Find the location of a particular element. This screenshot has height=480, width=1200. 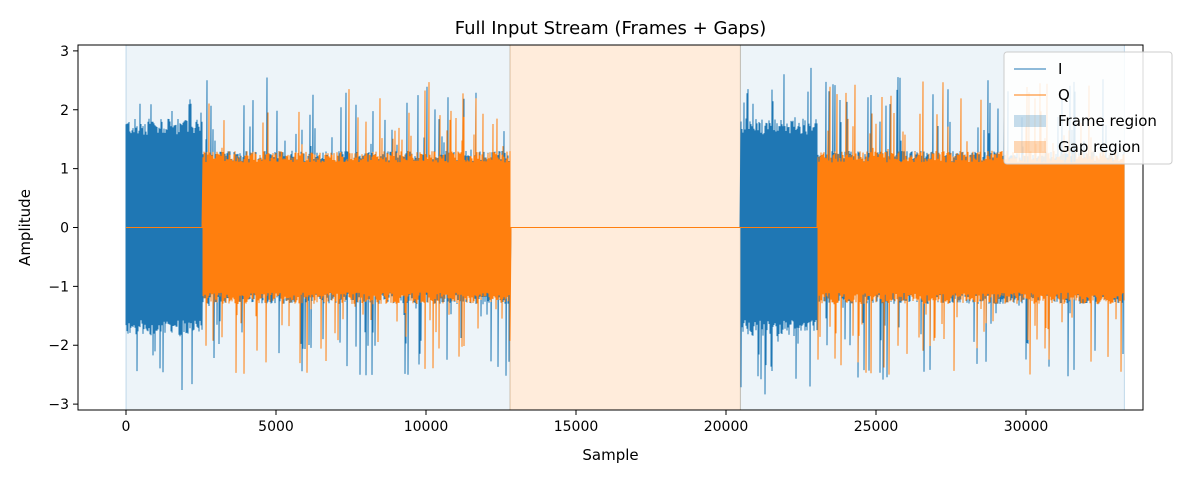

y-axis-label: Amplitude is located at coordinates (25, 227).